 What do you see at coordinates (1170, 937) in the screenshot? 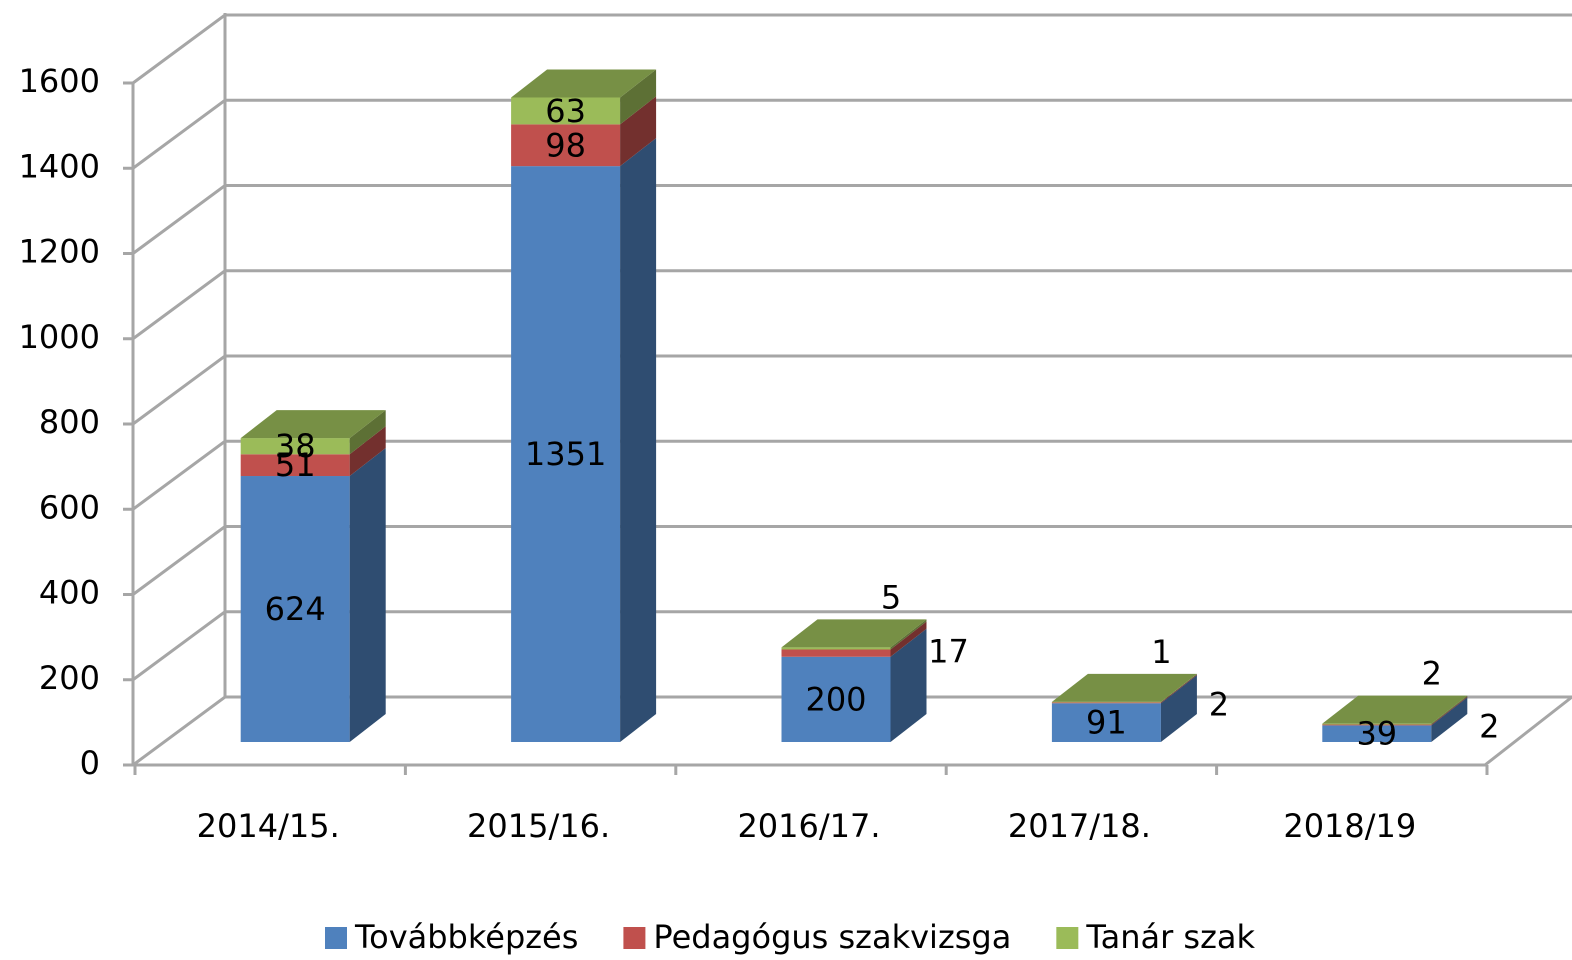
I see `legend-label: Tanár szak` at bounding box center [1170, 937].